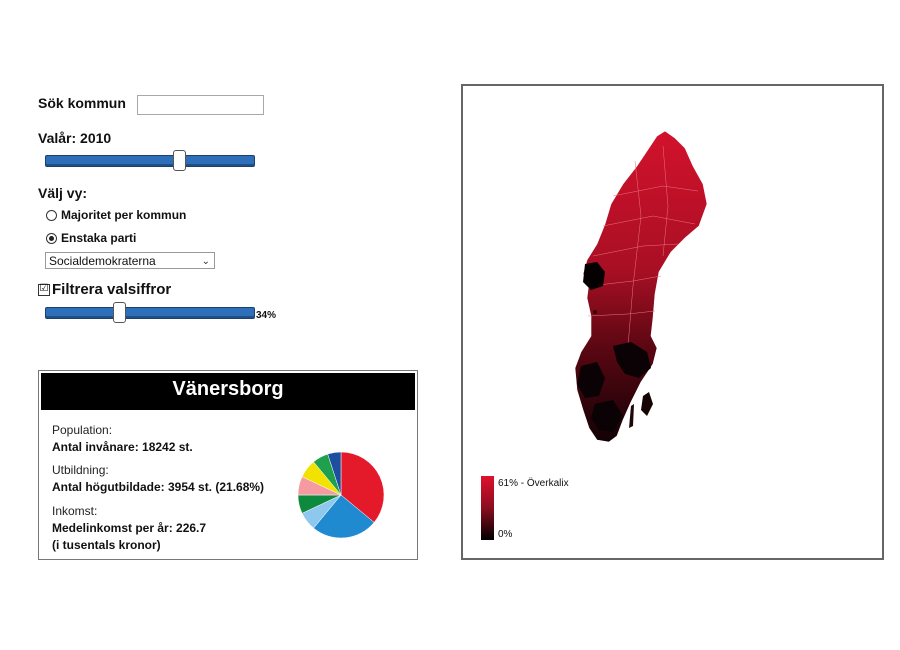  I want to click on filter-slider-thumb, so click(119, 312).